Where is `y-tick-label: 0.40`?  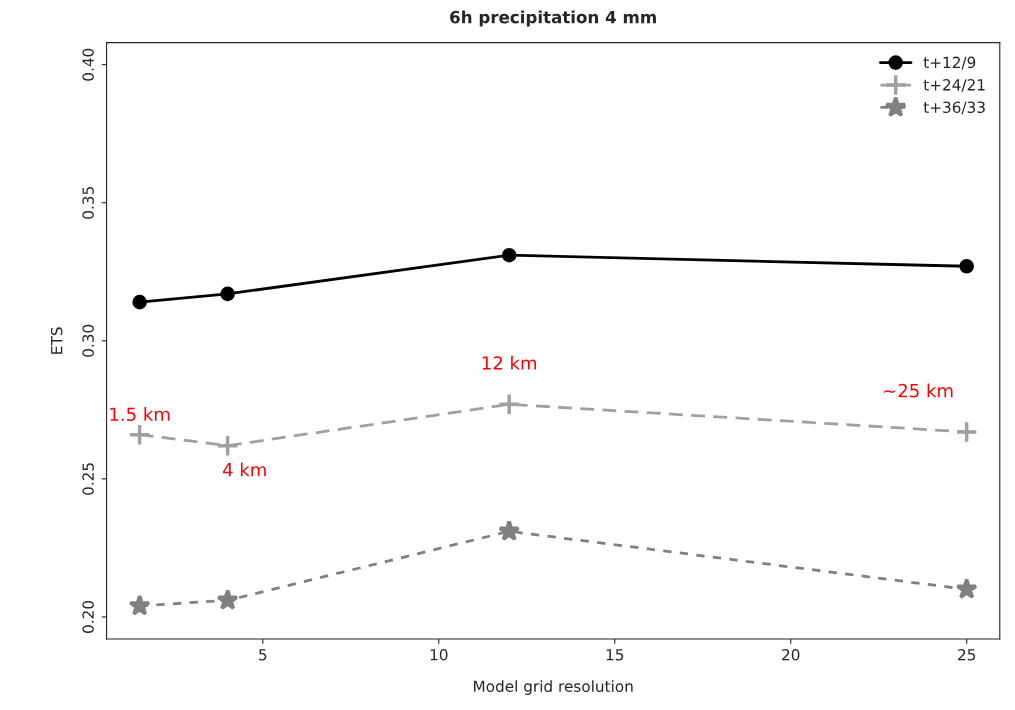 y-tick-label: 0.40 is located at coordinates (88, 64).